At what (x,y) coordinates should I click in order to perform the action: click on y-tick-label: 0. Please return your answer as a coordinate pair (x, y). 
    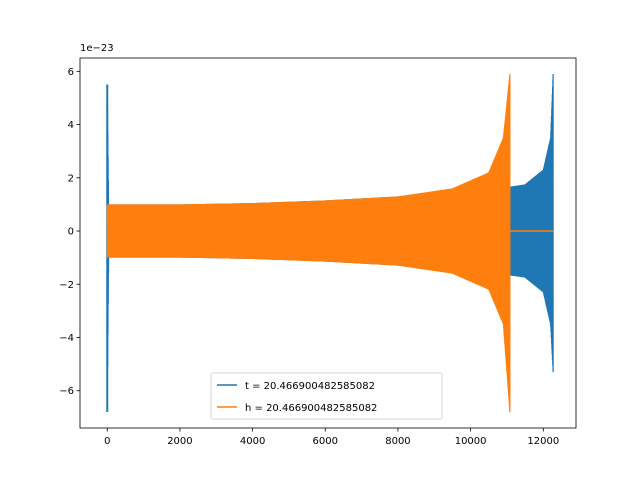
    Looking at the image, I should click on (71, 232).